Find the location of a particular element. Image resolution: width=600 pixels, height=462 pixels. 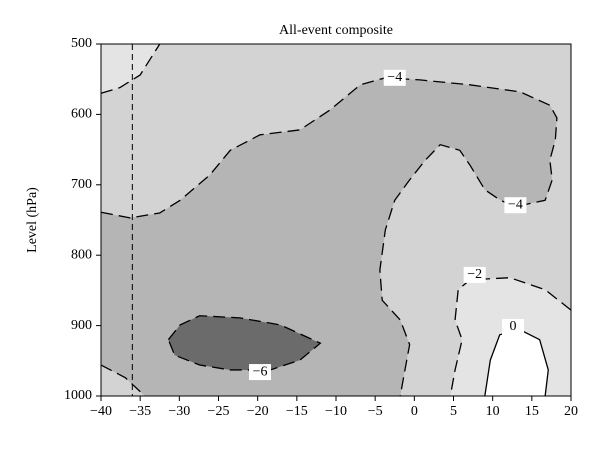

y-tick-label: 900 is located at coordinates (81, 325).